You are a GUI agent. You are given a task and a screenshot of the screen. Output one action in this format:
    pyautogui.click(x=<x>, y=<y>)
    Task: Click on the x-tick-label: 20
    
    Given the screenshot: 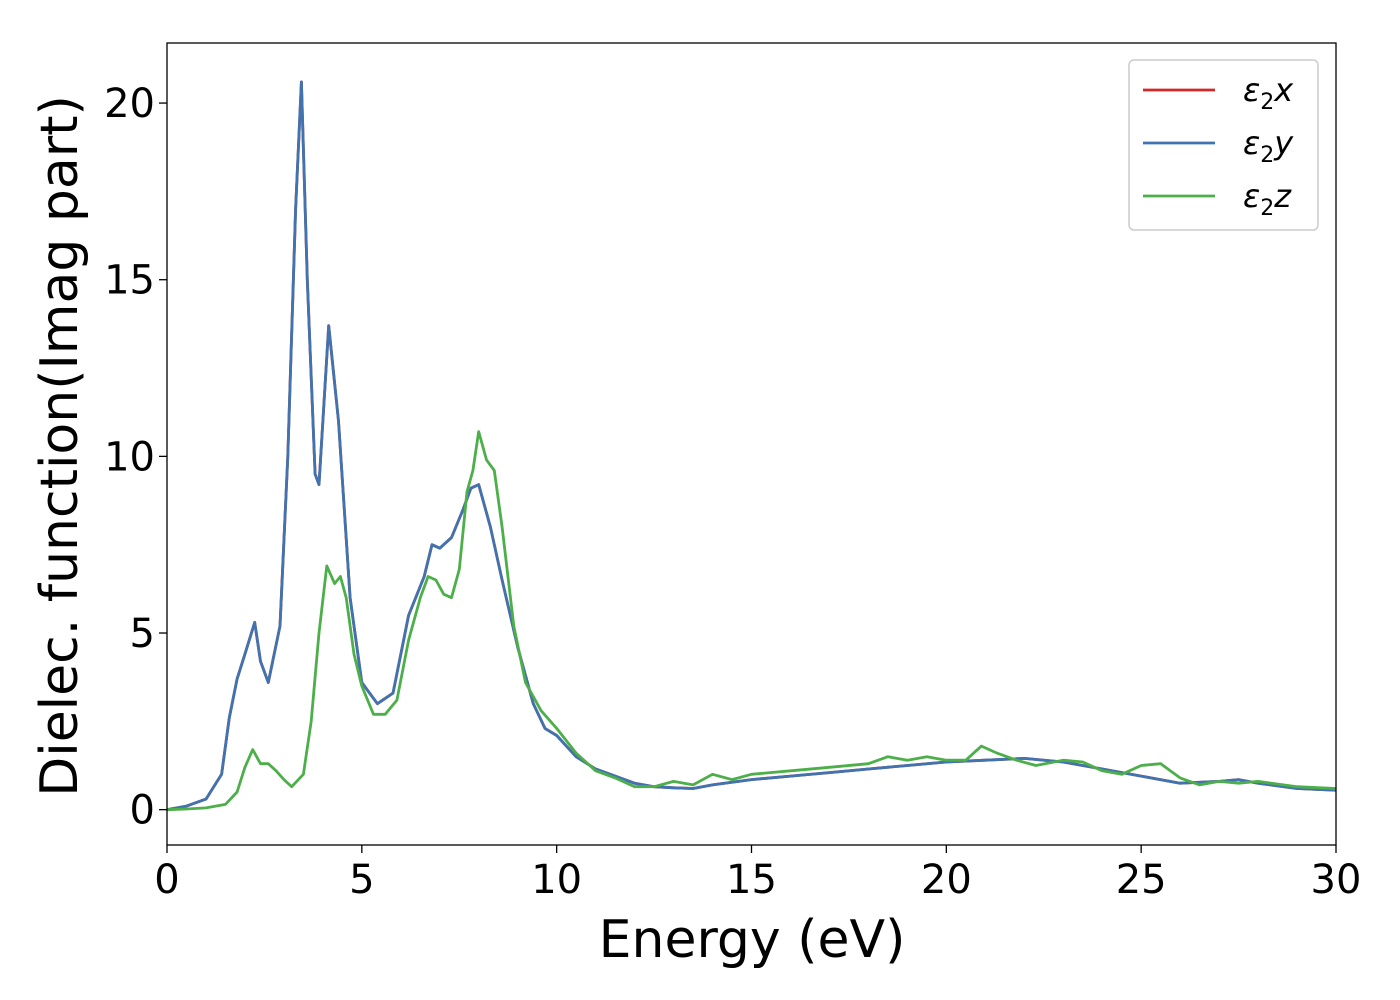 What is the action you would take?
    pyautogui.click(x=946, y=880)
    